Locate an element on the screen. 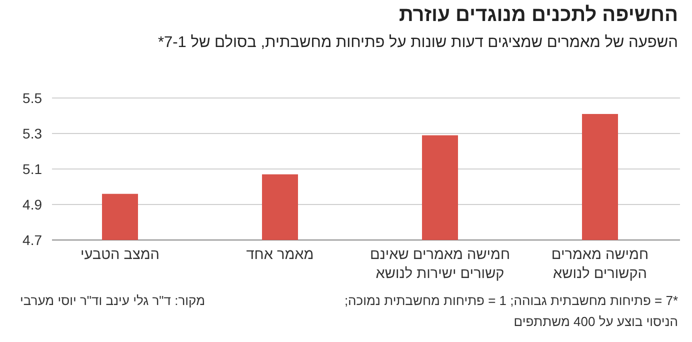 Image resolution: width=692 pixels, height=342 pixels. annotation: מקור: ד"ר גלי עינב וד"ר יוסי מערבי is located at coordinates (112, 300).